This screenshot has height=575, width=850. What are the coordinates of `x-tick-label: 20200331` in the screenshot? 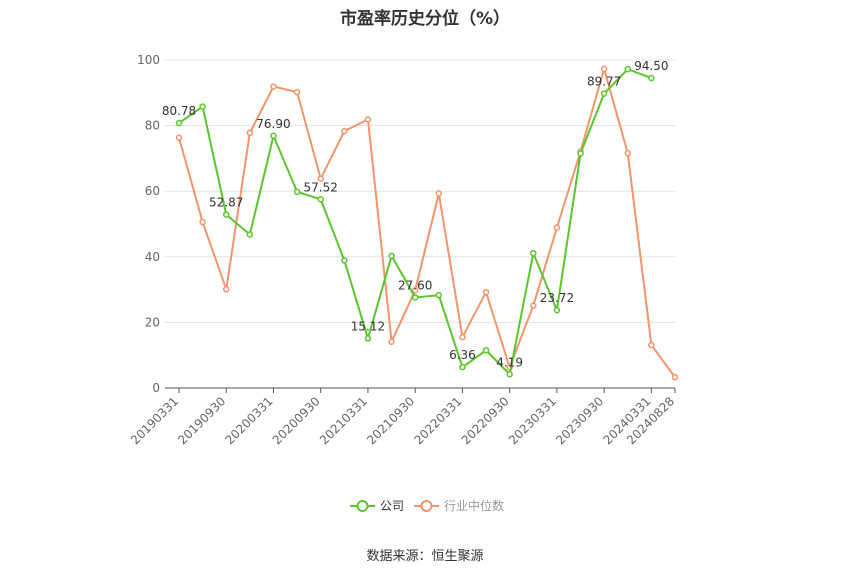 It's located at (249, 420).